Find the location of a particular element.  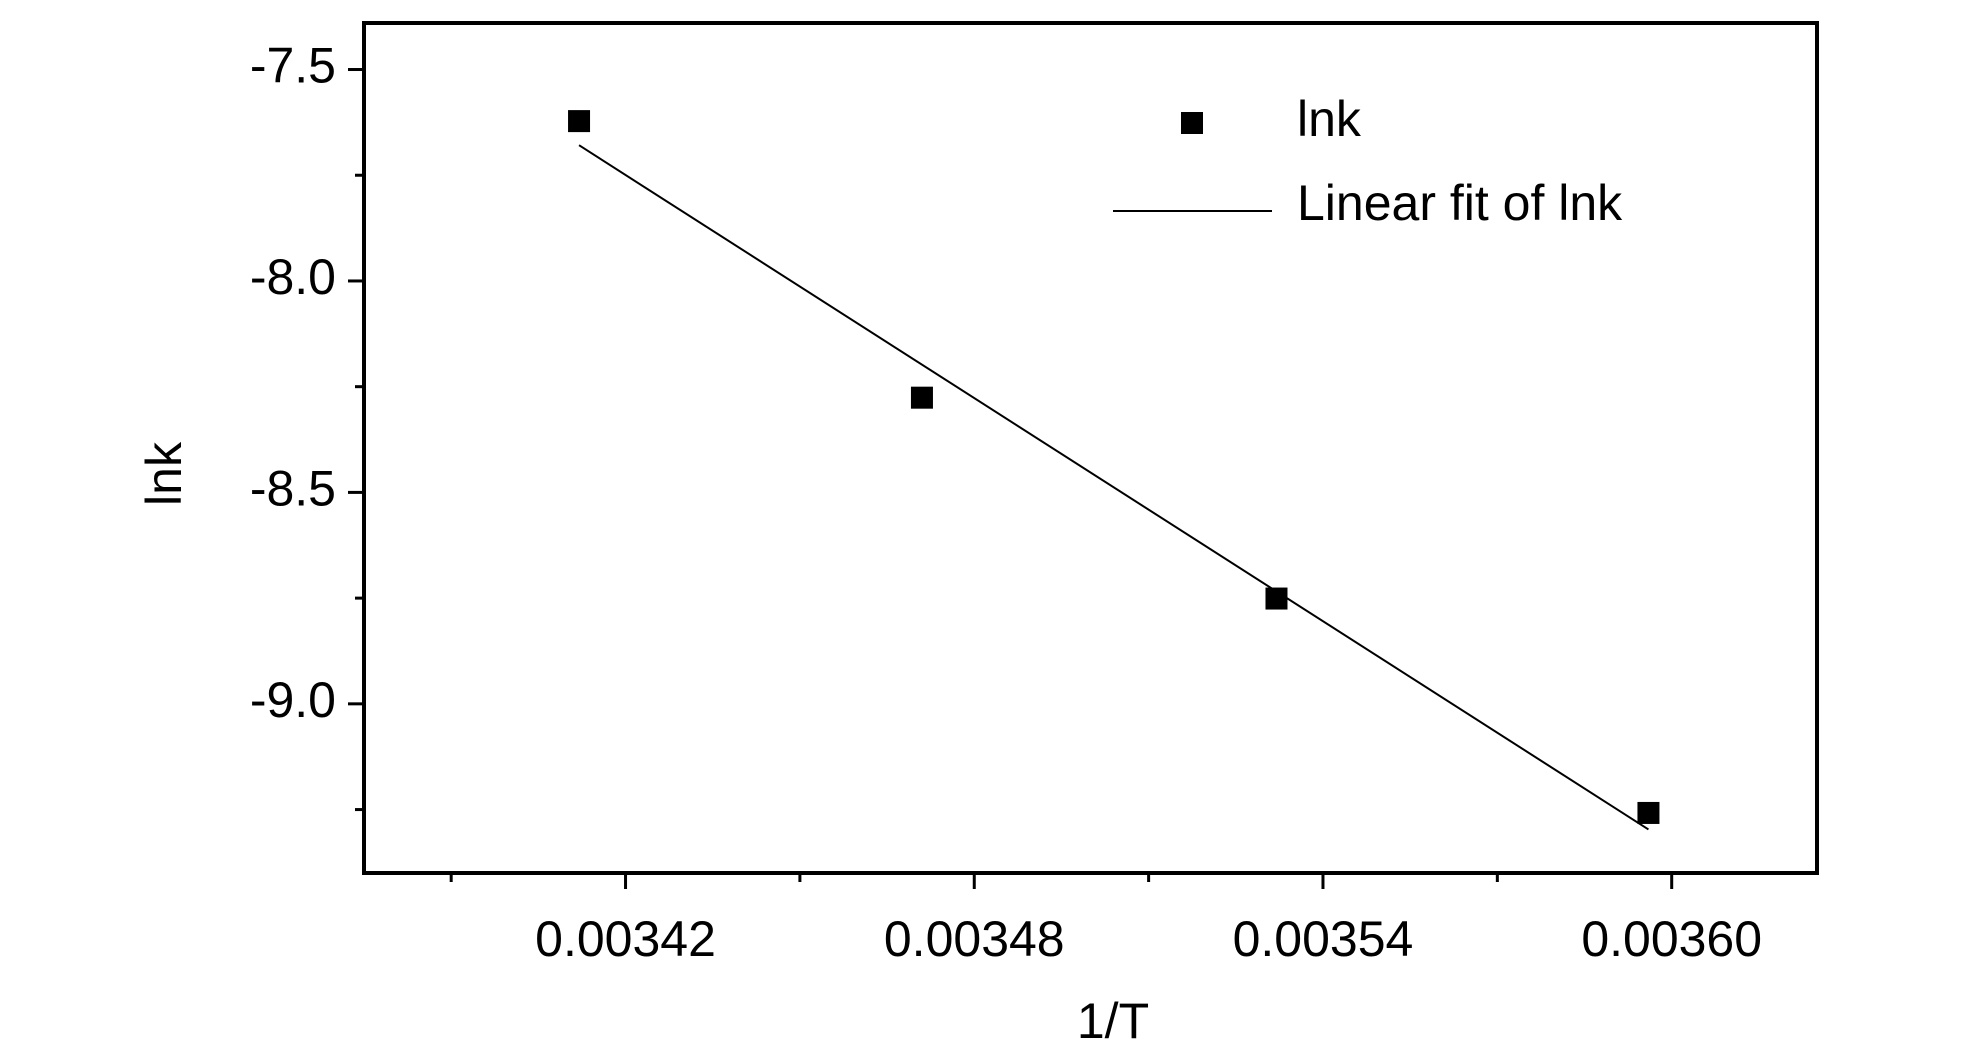

y-tick-label: -8.5 is located at coordinates (293, 489).